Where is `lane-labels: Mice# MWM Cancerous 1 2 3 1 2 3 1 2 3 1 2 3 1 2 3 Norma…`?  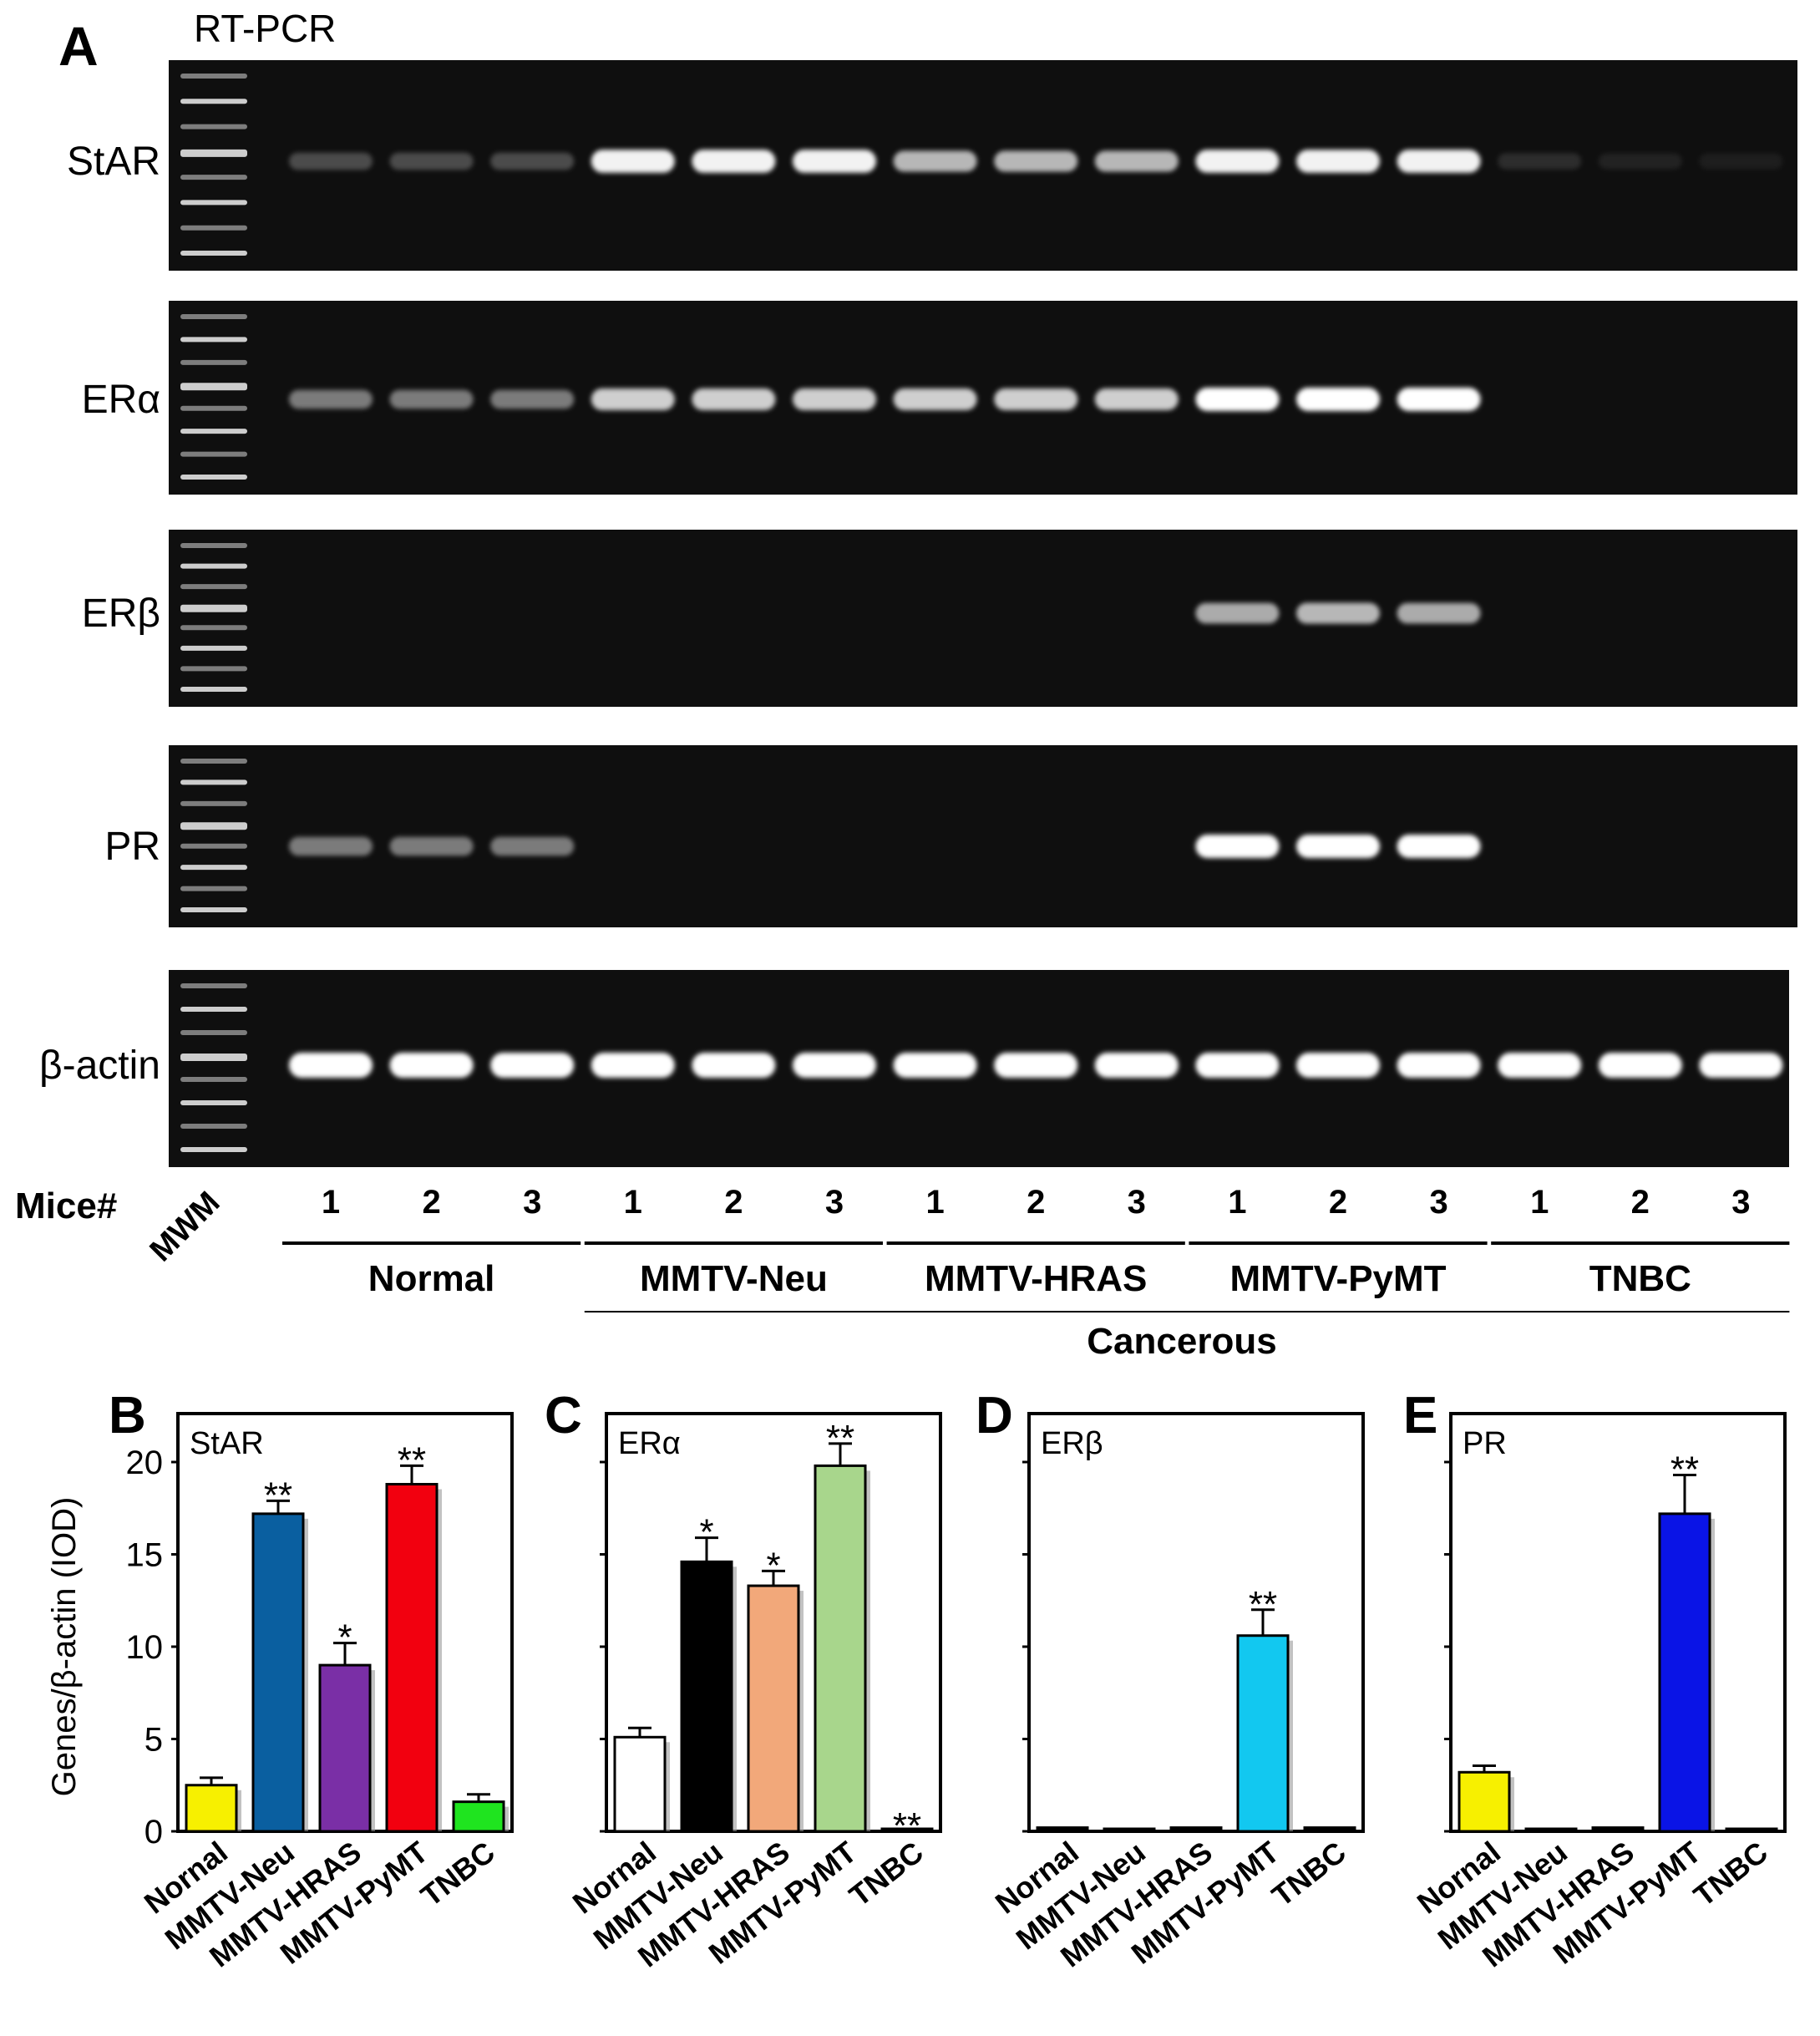 lane-labels: Mice# MWM Cancerous 1 2 3 1 2 3 1 2 3 1 2 3 1 2 3 Norma… is located at coordinates (902, 1273).